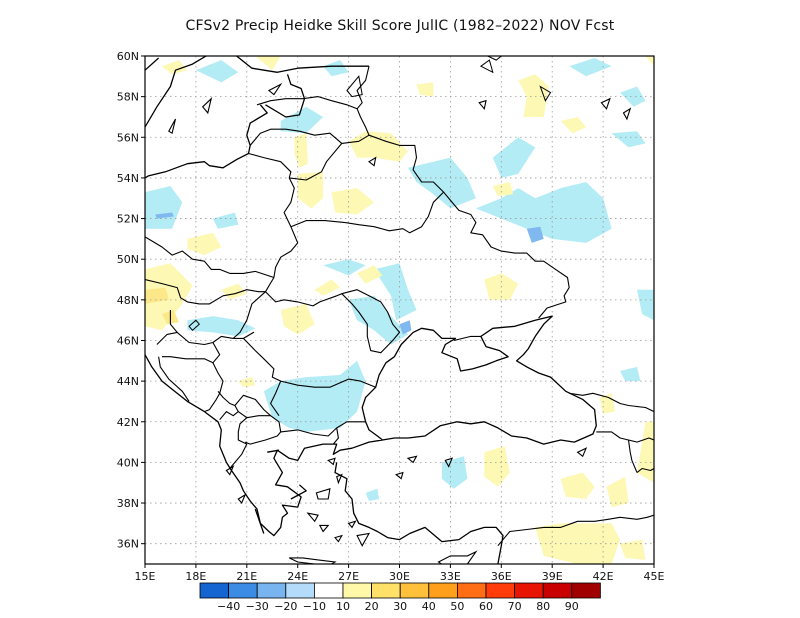 This screenshot has width=800, height=618. I want to click on lat-tick-label: 52N, so click(128, 219).